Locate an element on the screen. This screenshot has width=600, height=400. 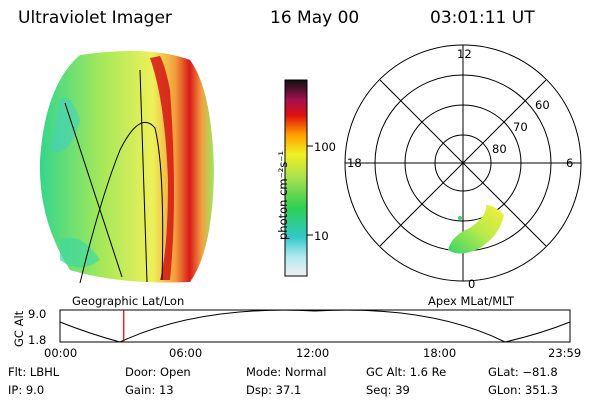
time-tick-1200: 12:00 is located at coordinates (313, 353).